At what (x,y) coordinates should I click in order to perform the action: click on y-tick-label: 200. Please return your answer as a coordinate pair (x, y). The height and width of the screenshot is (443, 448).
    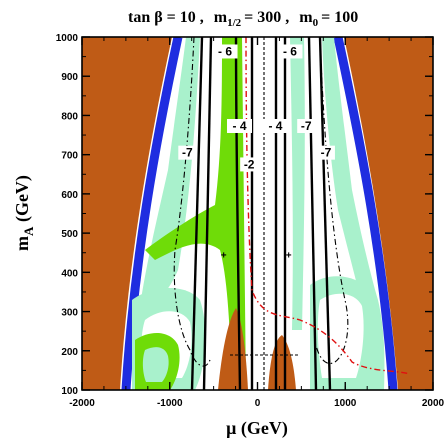
    Looking at the image, I should click on (69, 352).